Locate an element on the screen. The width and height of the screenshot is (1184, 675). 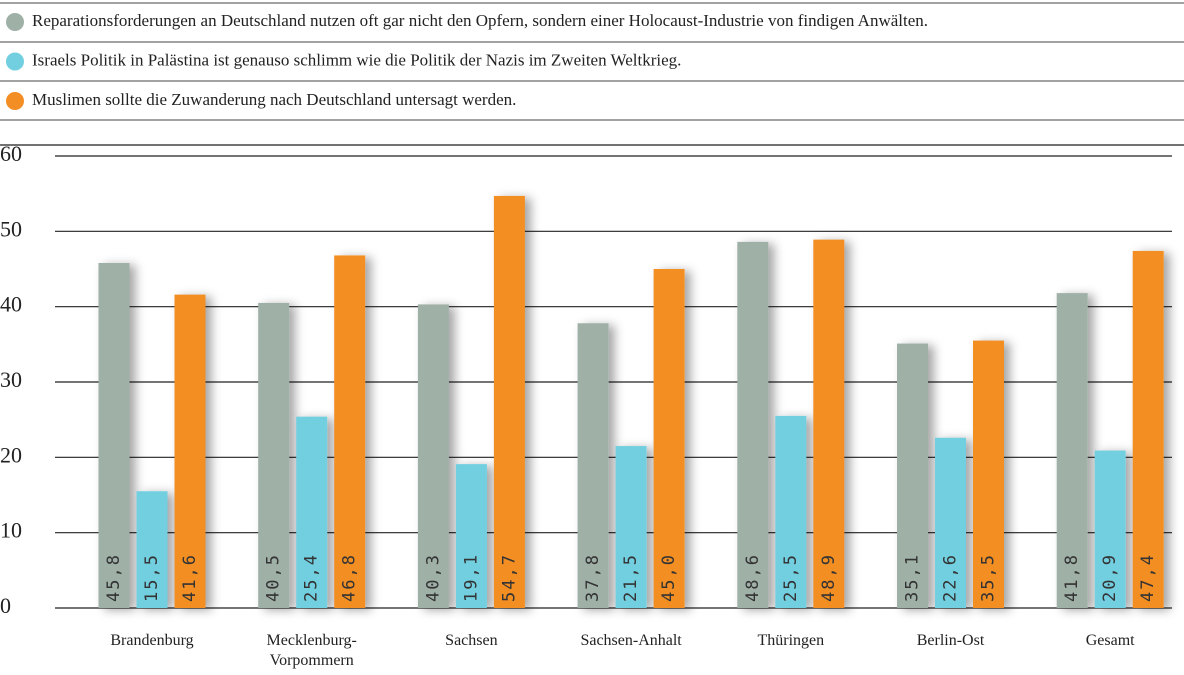
y-tick-label: 60 is located at coordinates (11, 153).